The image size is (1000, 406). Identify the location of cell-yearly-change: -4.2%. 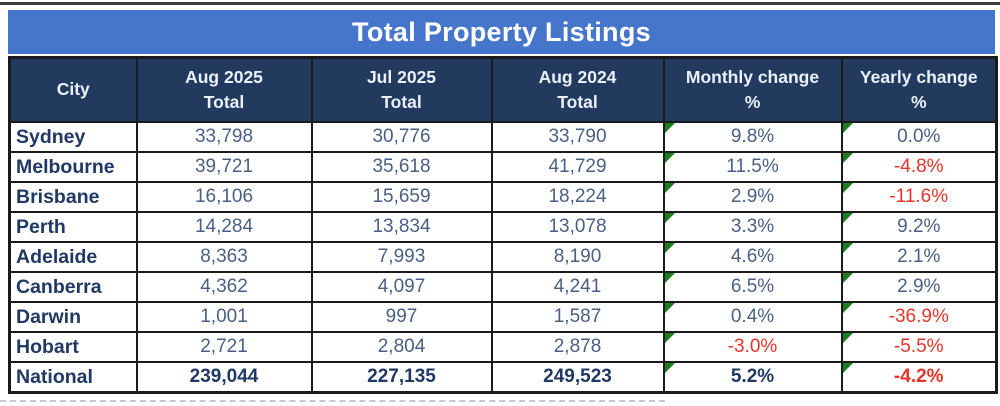
(919, 377).